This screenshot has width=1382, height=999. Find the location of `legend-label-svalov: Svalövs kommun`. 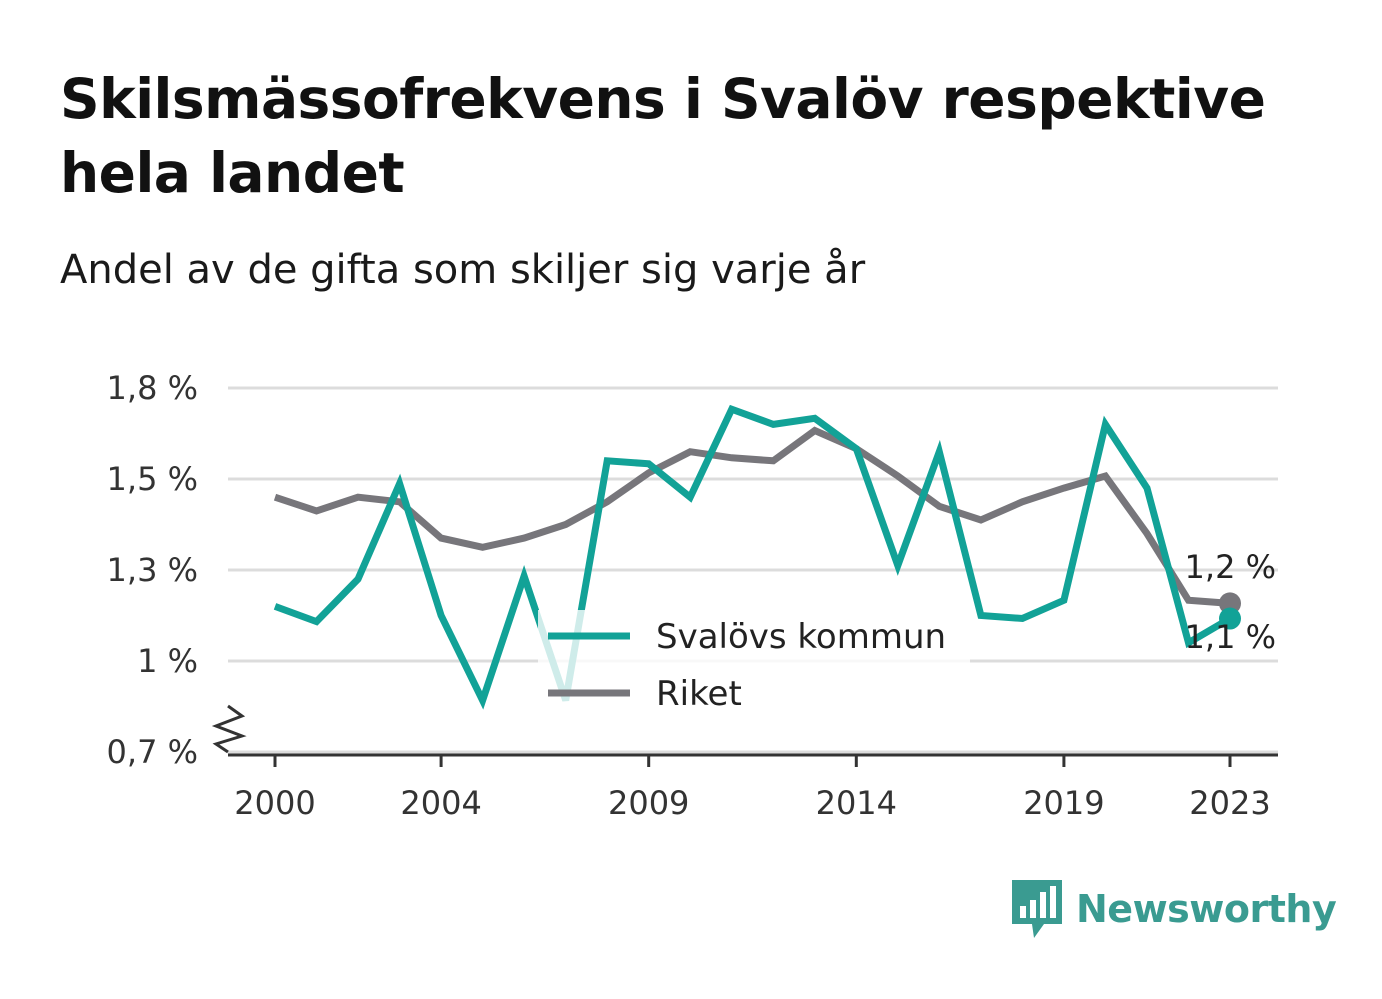

legend-label-svalov: Svalövs kommun is located at coordinates (801, 637).